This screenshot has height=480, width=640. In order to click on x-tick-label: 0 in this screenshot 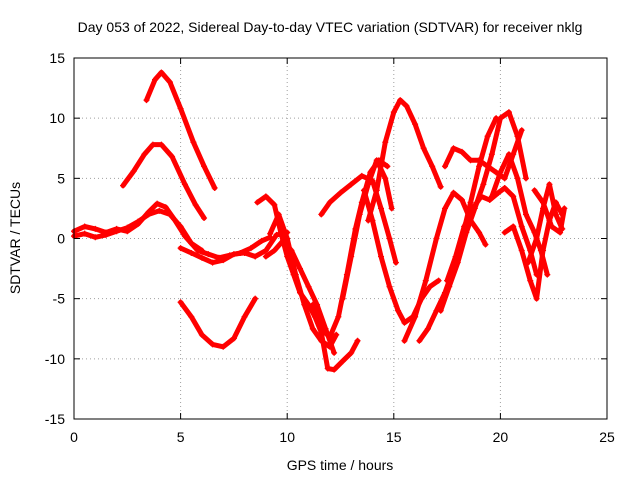, I will do `click(74, 437)`.